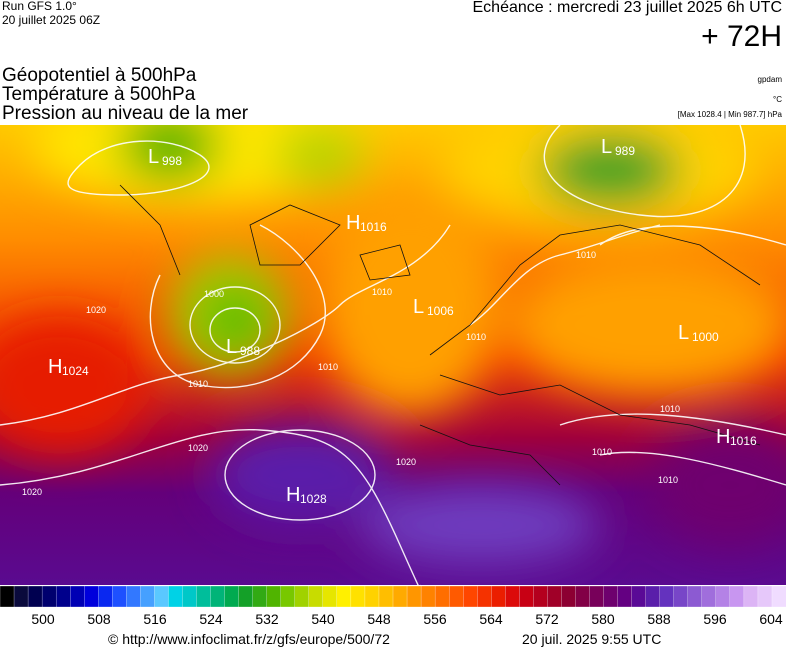 The width and height of the screenshot is (786, 648). Describe the element at coordinates (491, 619) in the screenshot. I see `colorbar-label: 564` at that location.